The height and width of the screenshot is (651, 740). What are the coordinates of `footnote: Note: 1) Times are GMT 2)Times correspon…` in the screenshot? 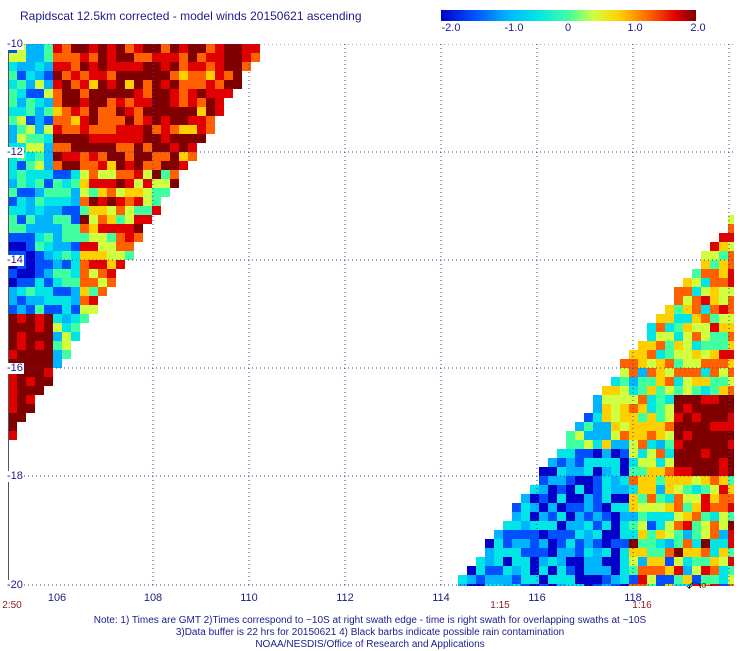 It's located at (370, 633).